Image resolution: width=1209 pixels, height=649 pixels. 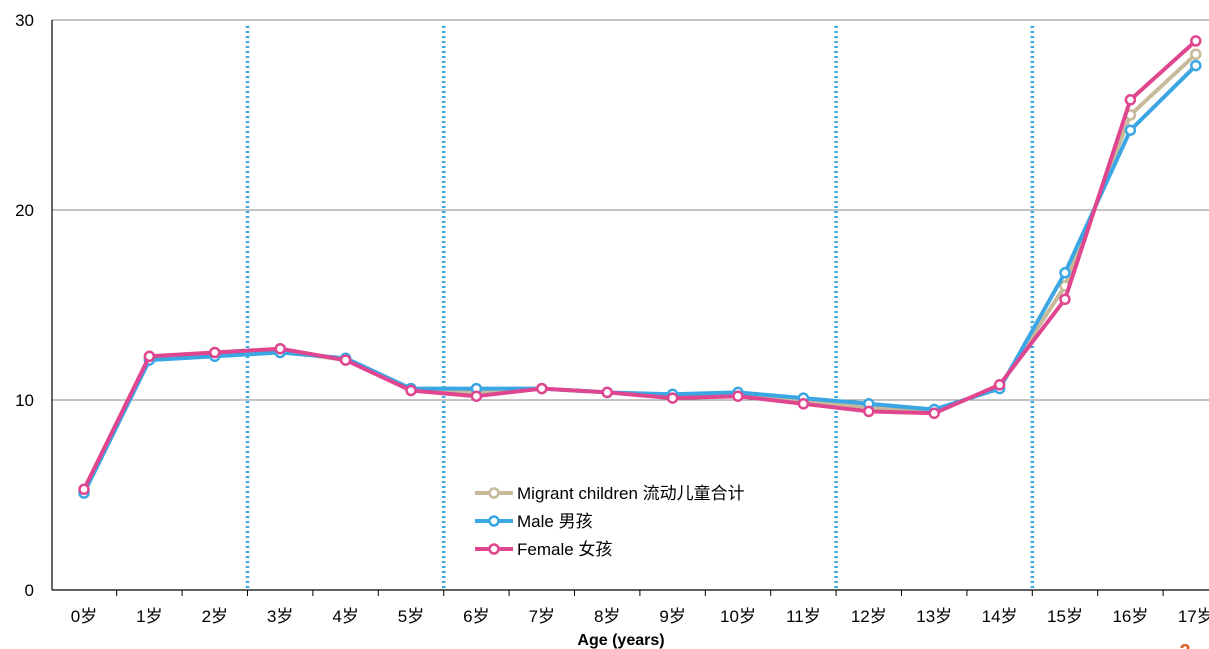 What do you see at coordinates (345, 616) in the screenshot?
I see `x-tick-label: 4岁` at bounding box center [345, 616].